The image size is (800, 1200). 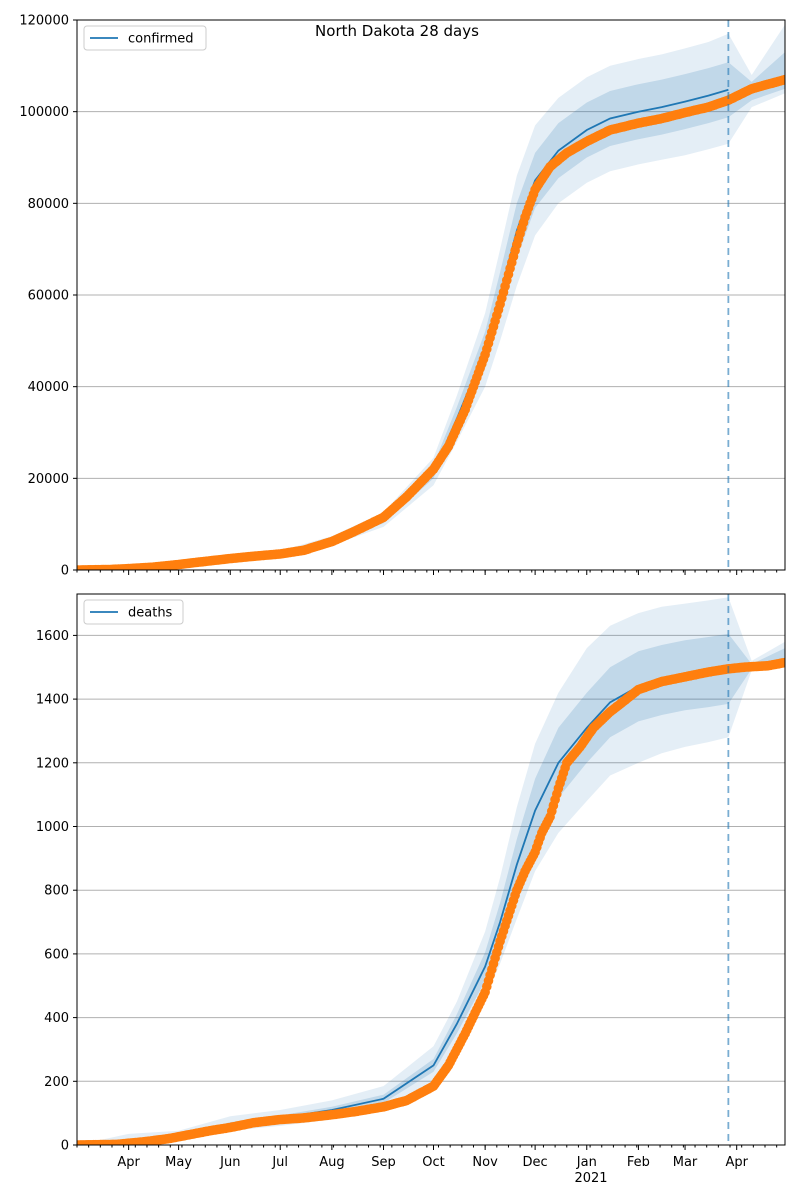 I want to click on y-tick-label: 80000, so click(x=48, y=204).